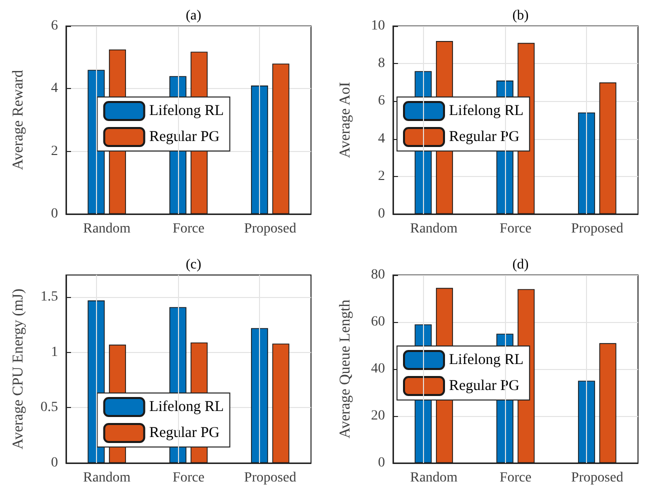  What do you see at coordinates (194, 16) in the screenshot?
I see `chart-title: (a)` at bounding box center [194, 16].